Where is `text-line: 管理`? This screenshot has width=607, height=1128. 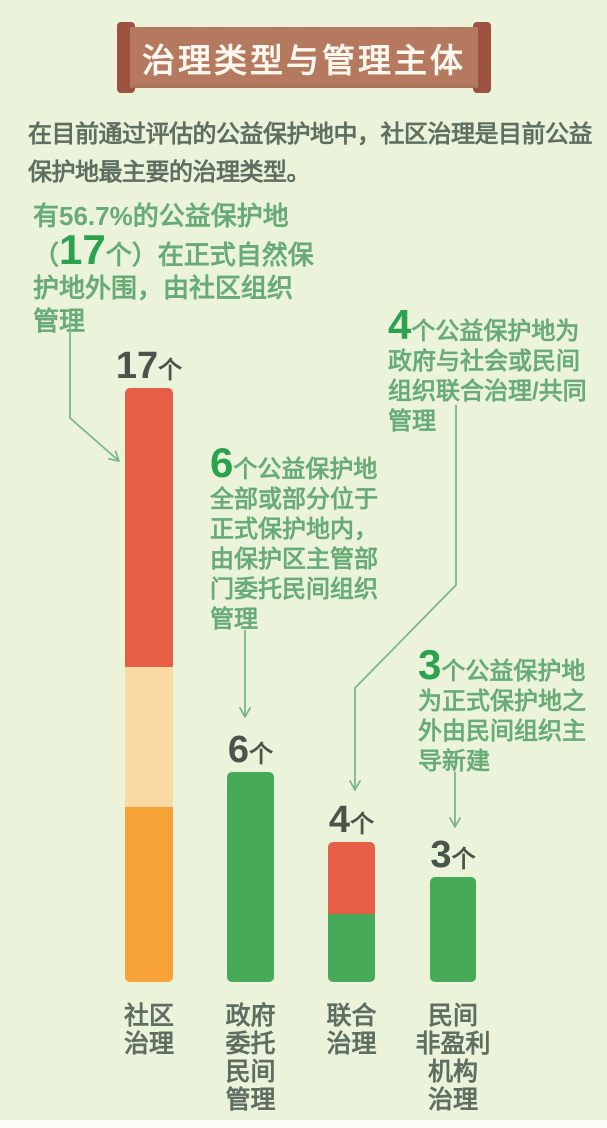 text-line: 管理 is located at coordinates (234, 619).